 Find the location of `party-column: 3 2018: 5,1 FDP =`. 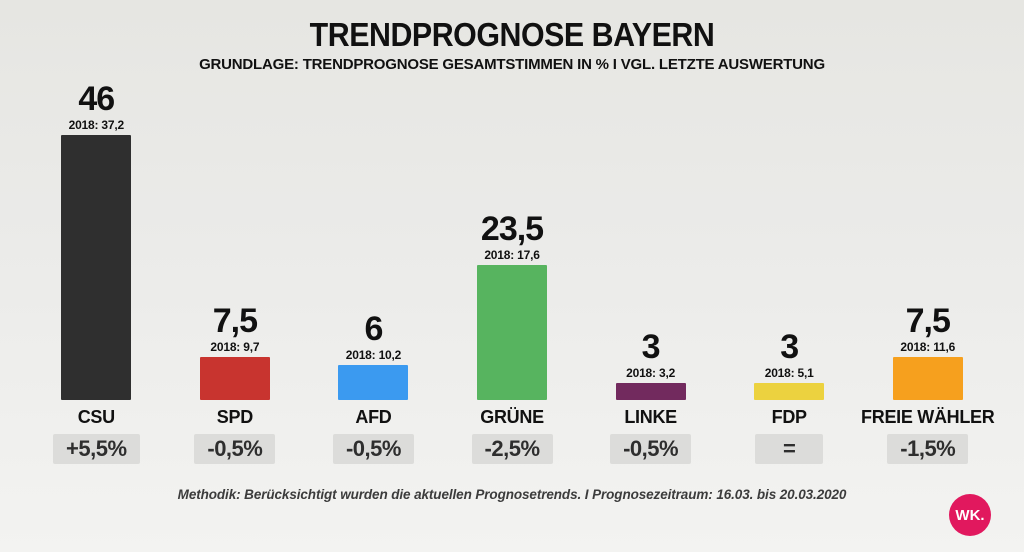

party-column: 3 2018: 5,1 FDP = is located at coordinates (789, 271).